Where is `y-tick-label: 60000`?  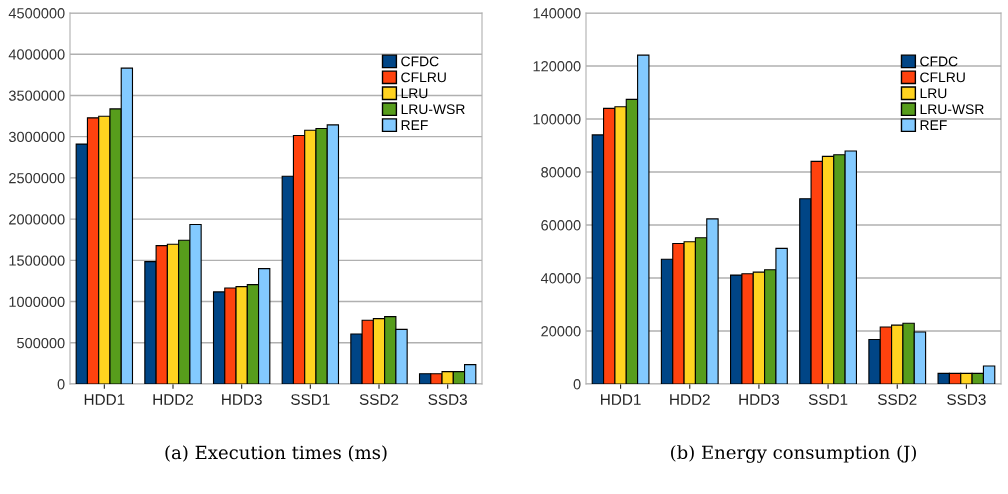 y-tick-label: 60000 is located at coordinates (561, 225).